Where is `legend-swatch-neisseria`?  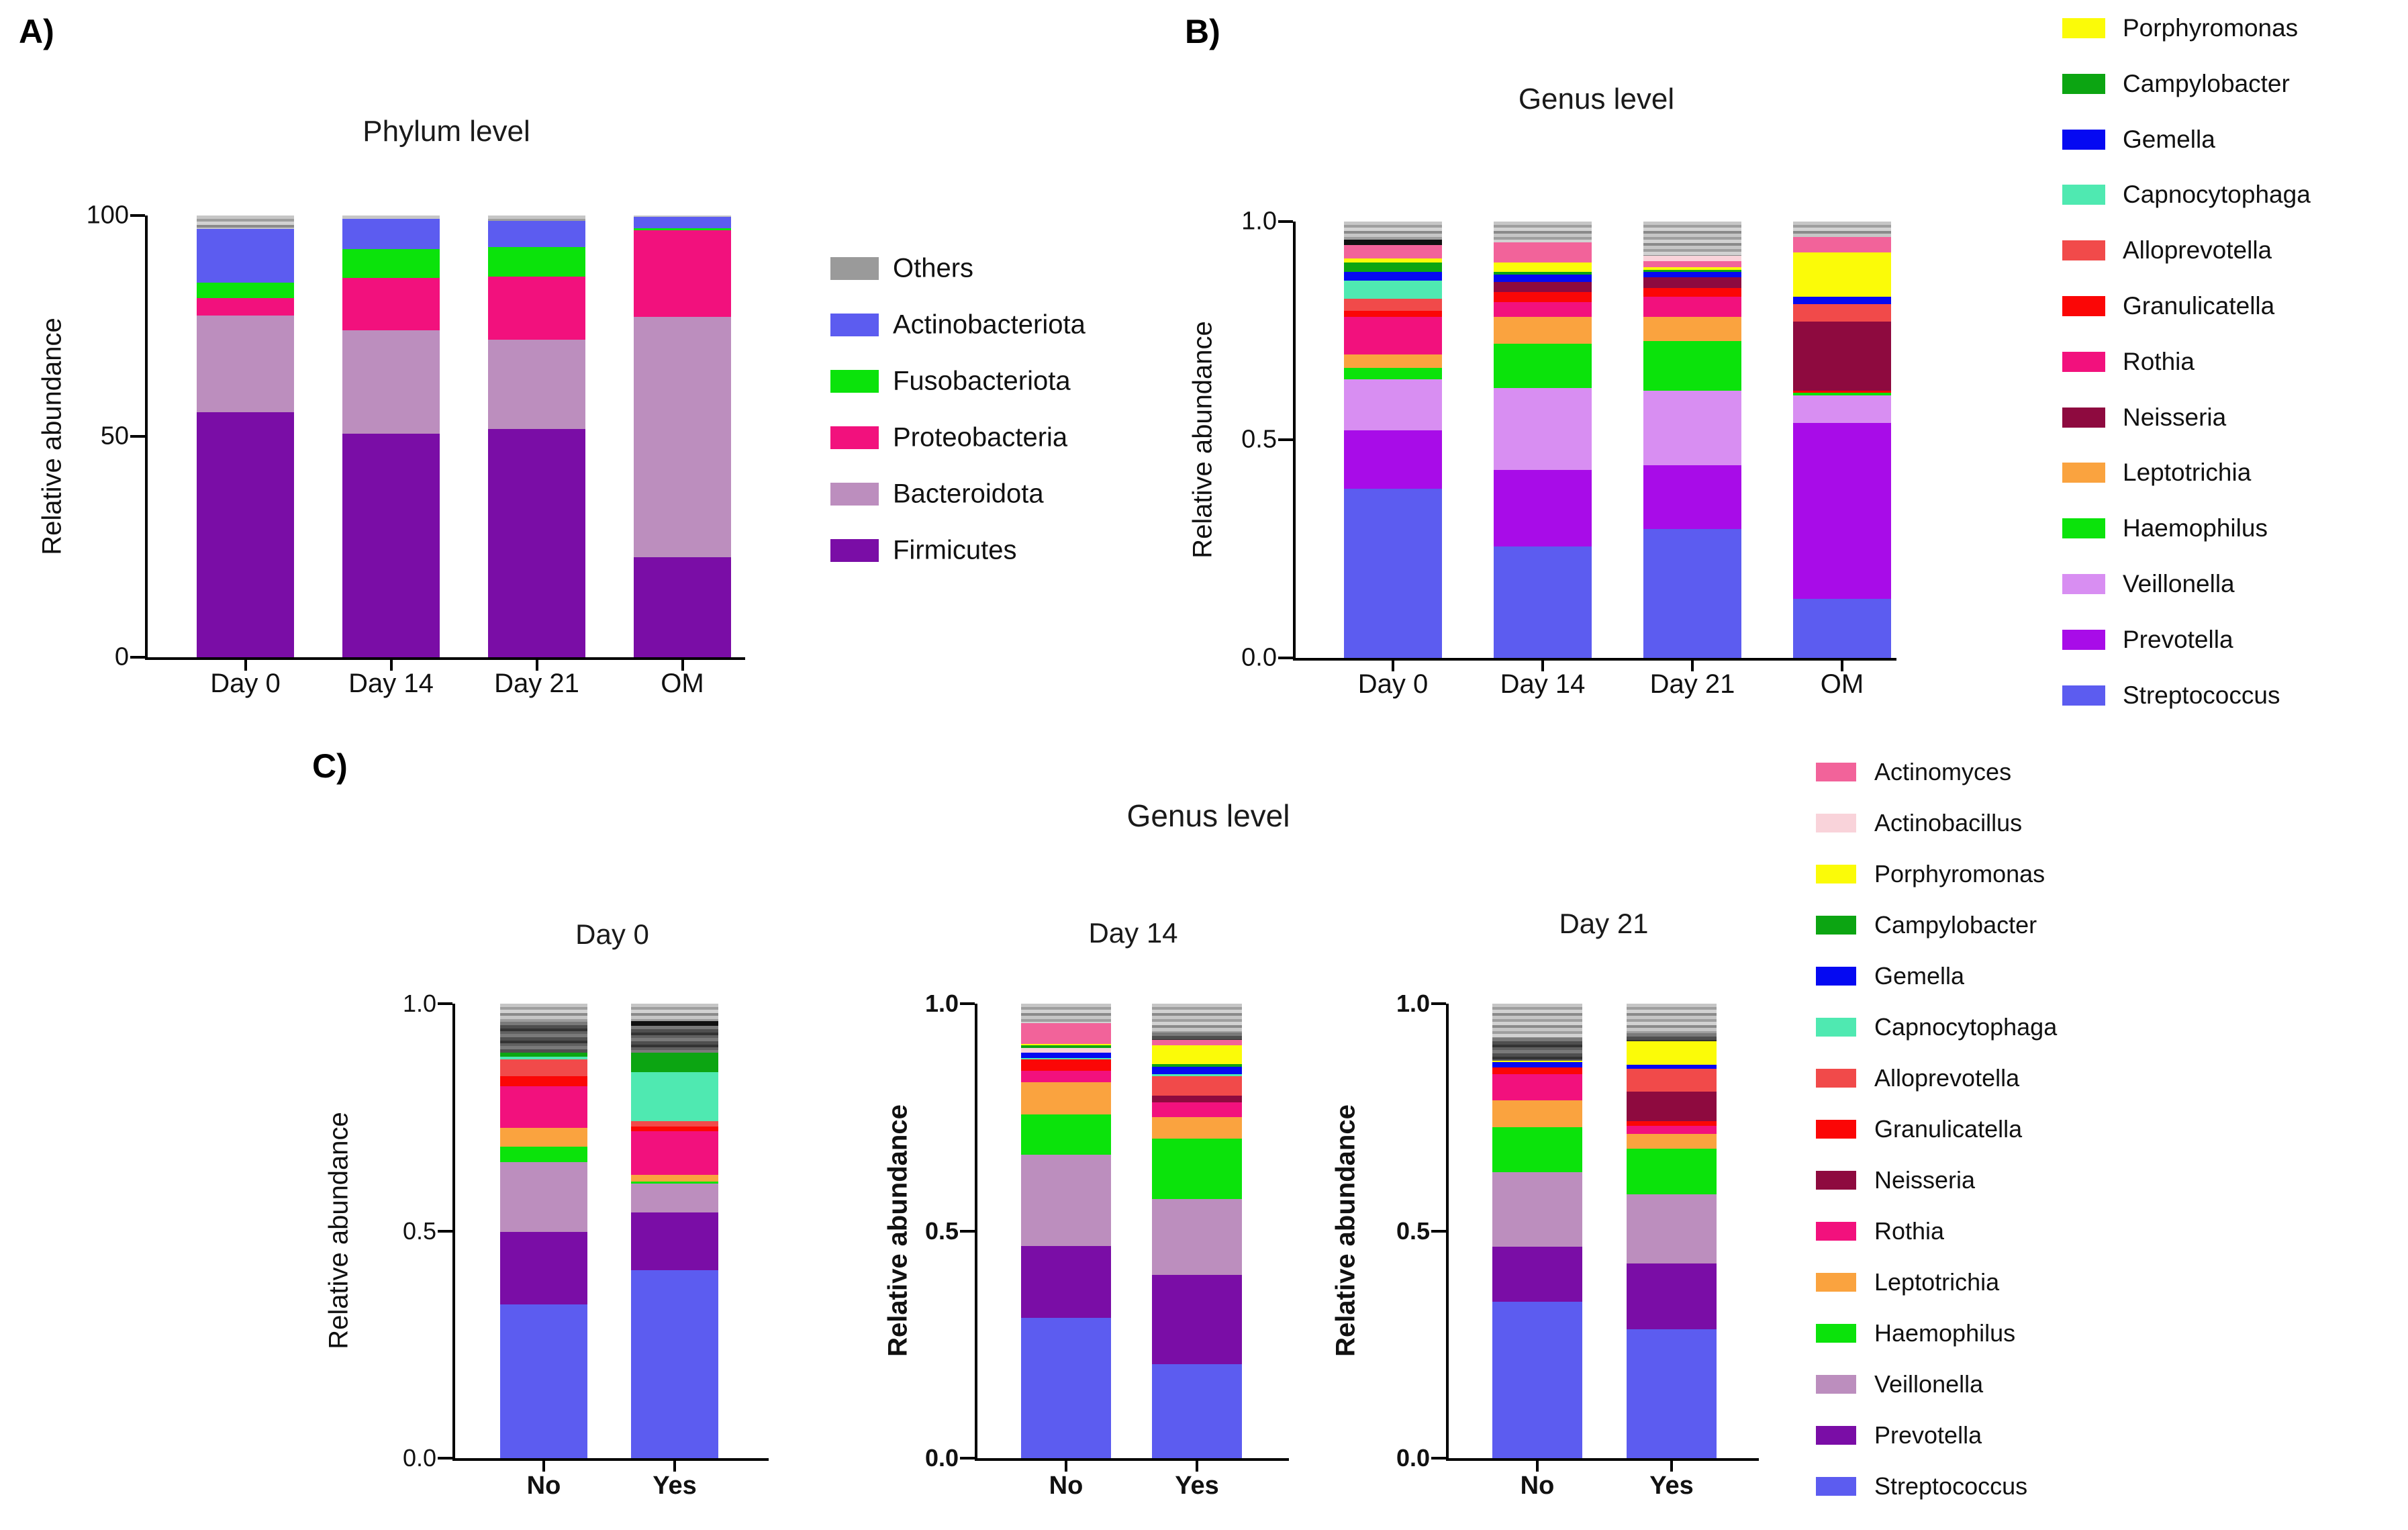
legend-swatch-neisseria is located at coordinates (1836, 1180).